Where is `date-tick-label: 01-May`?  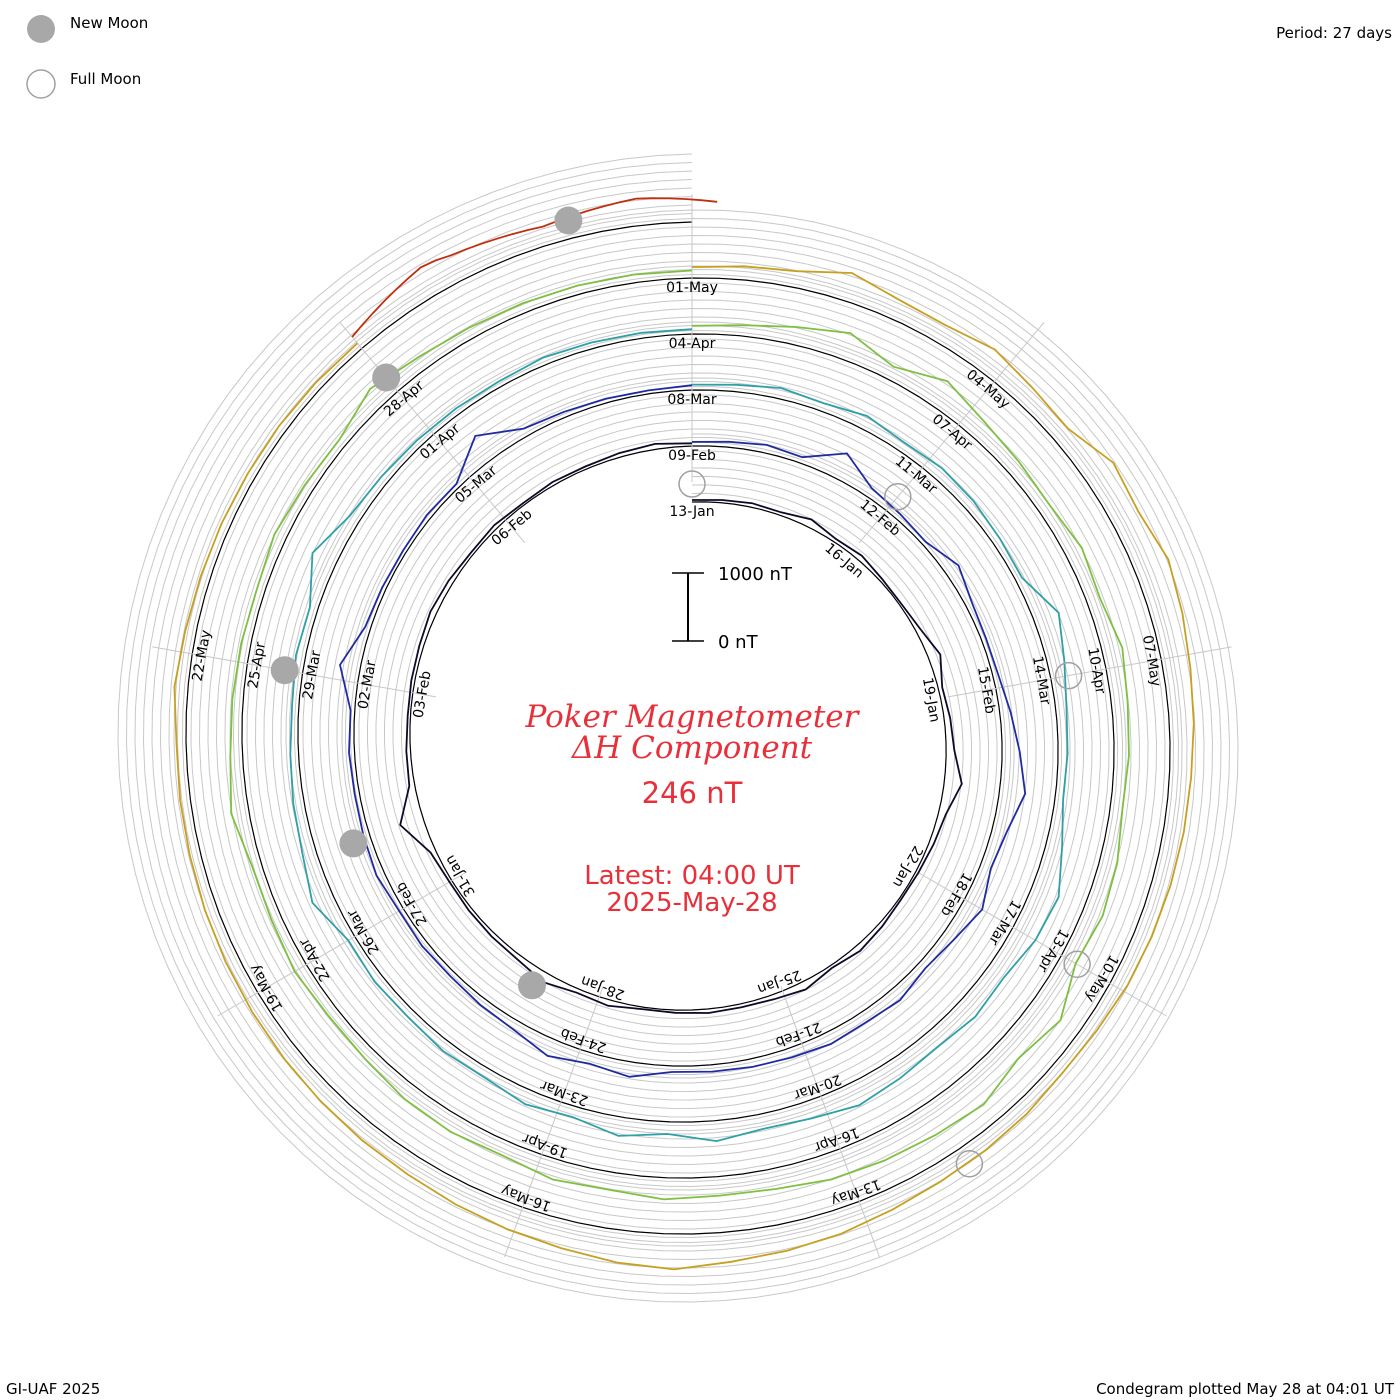 date-tick-label: 01-May is located at coordinates (692, 288).